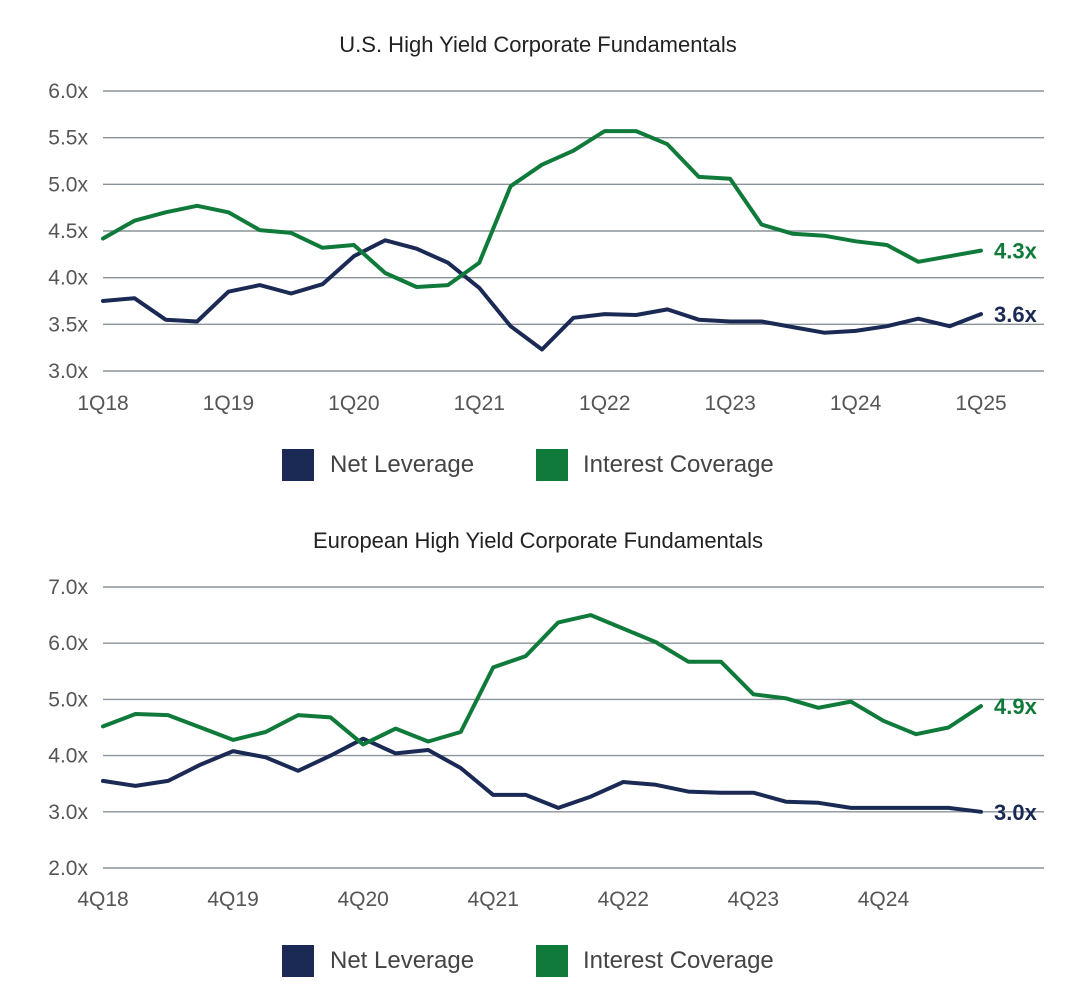 This screenshot has width=1076, height=1008. I want to click on x-tick-label: 4Q22, so click(623, 899).